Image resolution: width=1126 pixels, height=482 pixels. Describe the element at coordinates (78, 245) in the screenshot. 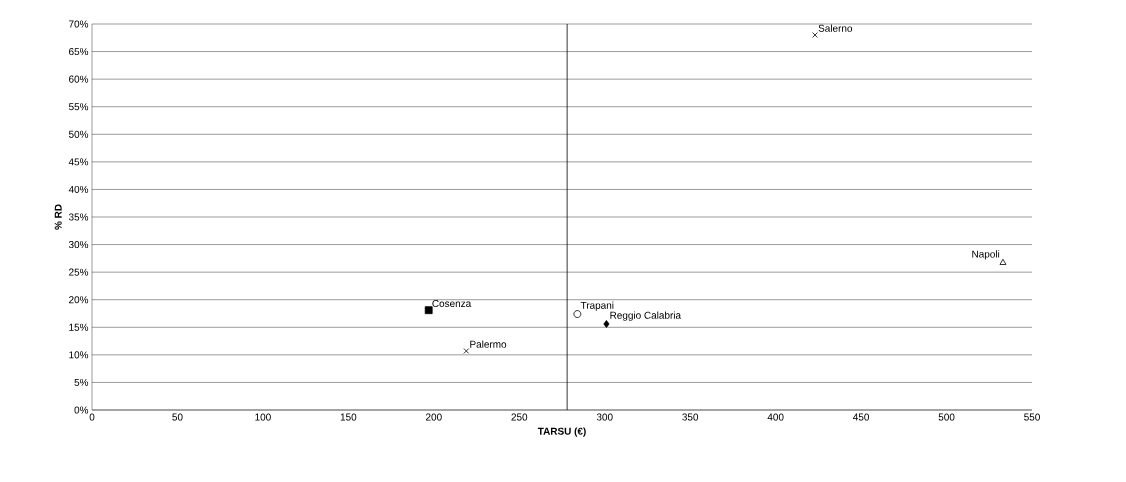

I see `y-tick-label: 30%` at that location.